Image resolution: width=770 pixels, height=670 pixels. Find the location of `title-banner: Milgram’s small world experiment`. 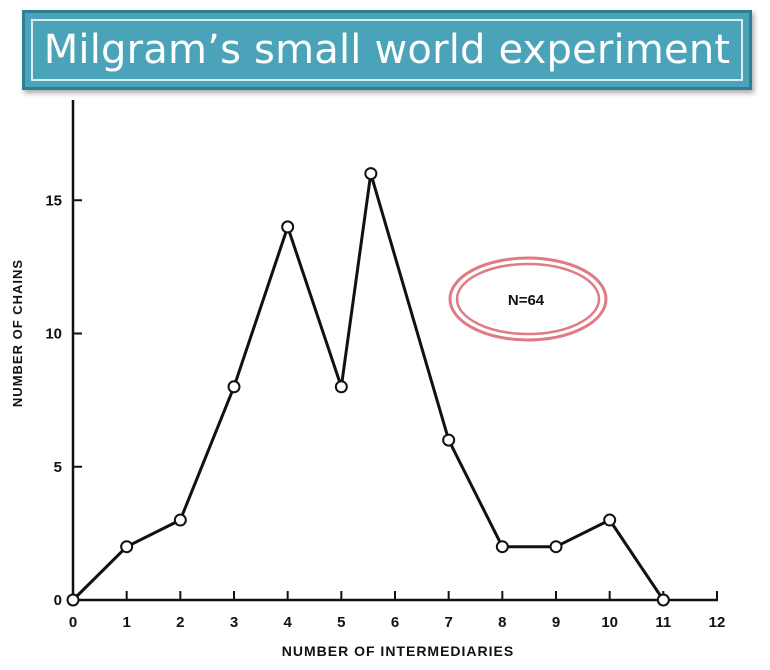

title-banner: Milgram’s small world experiment is located at coordinates (387, 50).